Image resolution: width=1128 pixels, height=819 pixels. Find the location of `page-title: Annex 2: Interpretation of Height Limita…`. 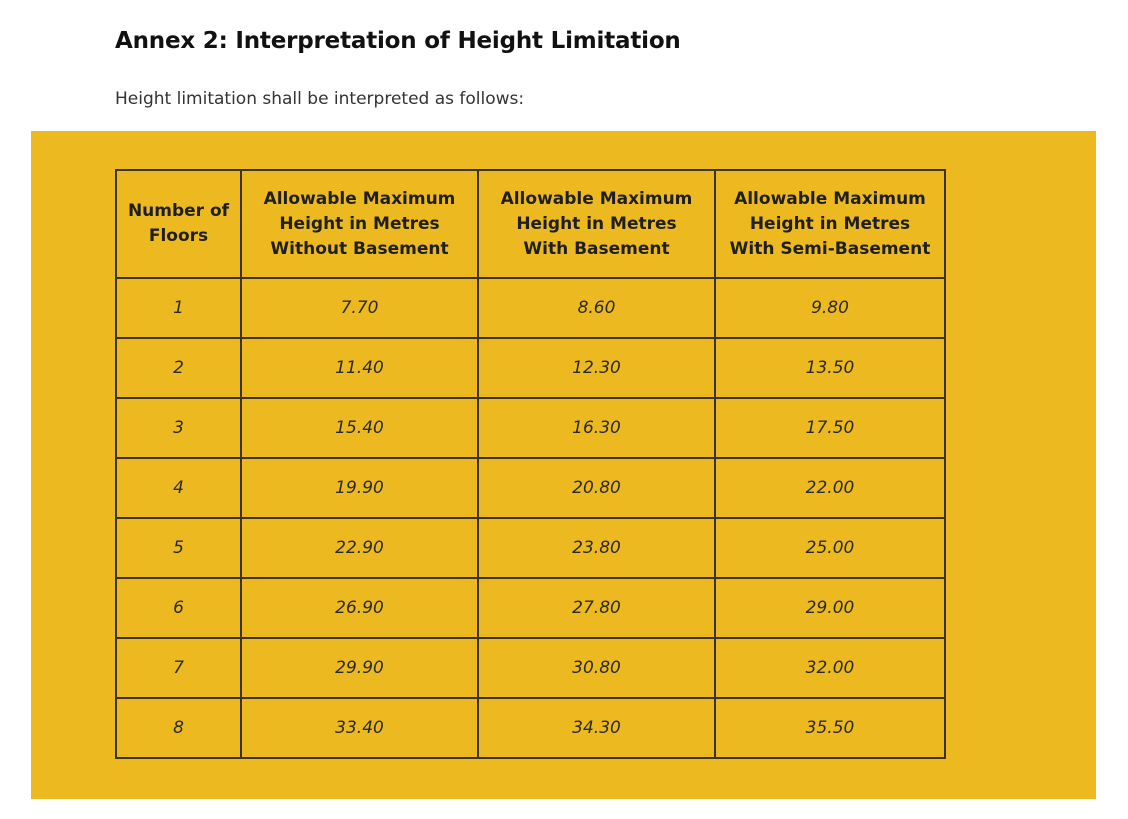

page-title: Annex 2: Interpretation of Height Limita… is located at coordinates (398, 41).